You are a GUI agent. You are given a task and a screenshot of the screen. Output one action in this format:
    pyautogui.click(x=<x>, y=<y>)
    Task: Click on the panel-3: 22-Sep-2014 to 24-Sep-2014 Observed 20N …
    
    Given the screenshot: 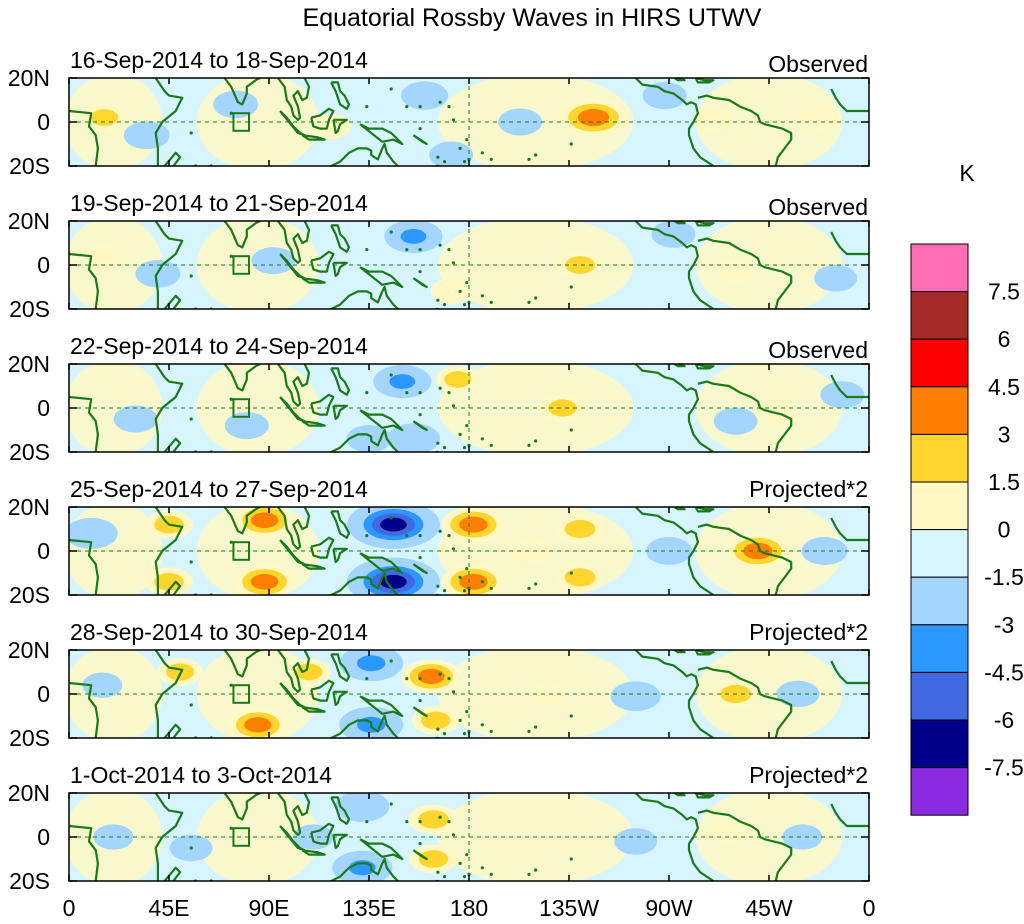 What is the action you would take?
    pyautogui.click(x=439, y=399)
    